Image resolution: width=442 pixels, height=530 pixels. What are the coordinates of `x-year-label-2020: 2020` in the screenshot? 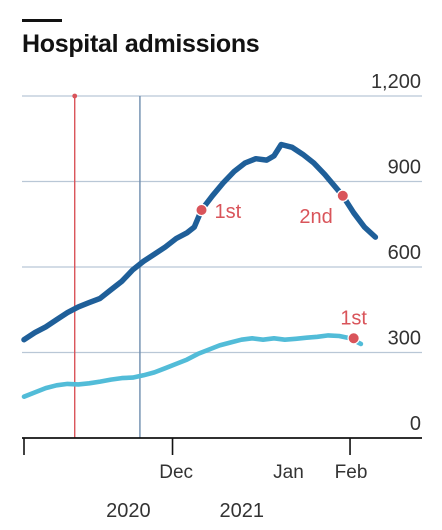 It's located at (128, 511).